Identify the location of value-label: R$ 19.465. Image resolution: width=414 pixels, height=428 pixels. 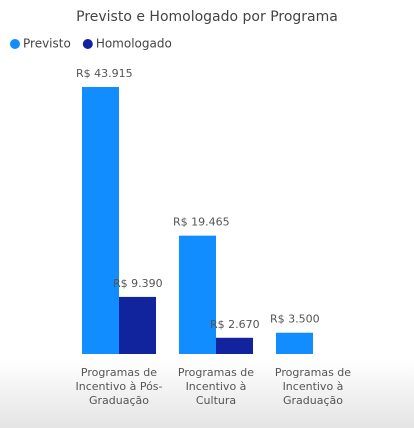
(201, 222).